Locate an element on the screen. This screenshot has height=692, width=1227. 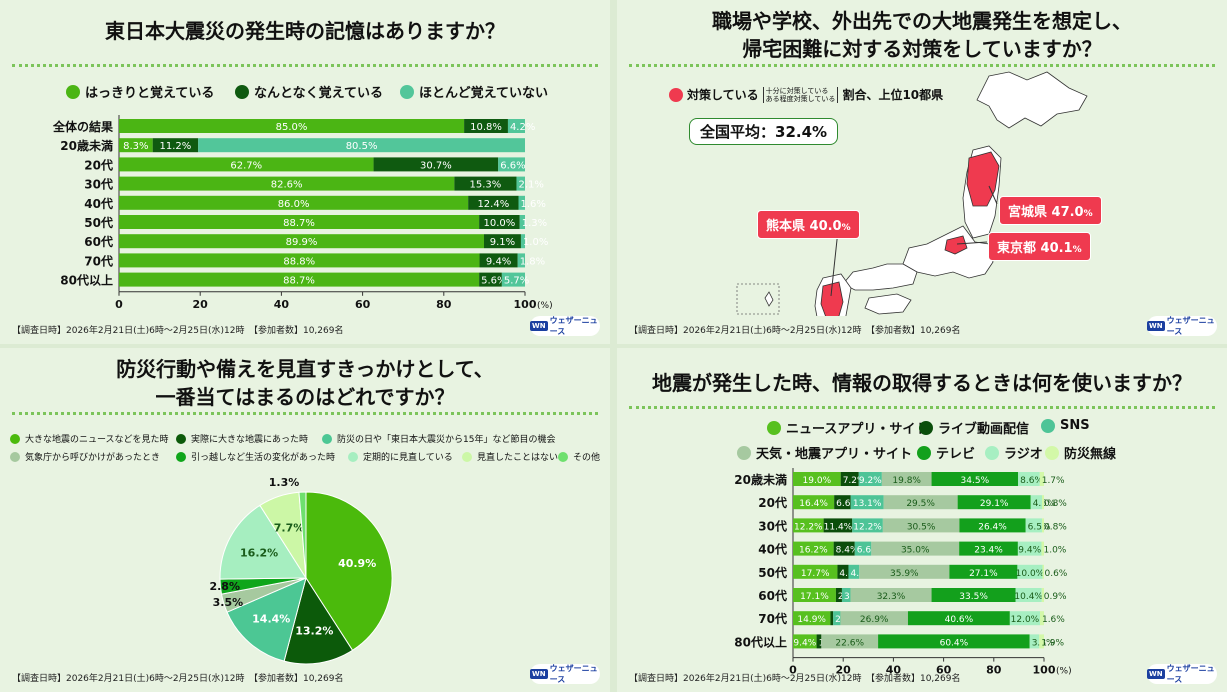
data-label: 22.6% is located at coordinates (849, 643).